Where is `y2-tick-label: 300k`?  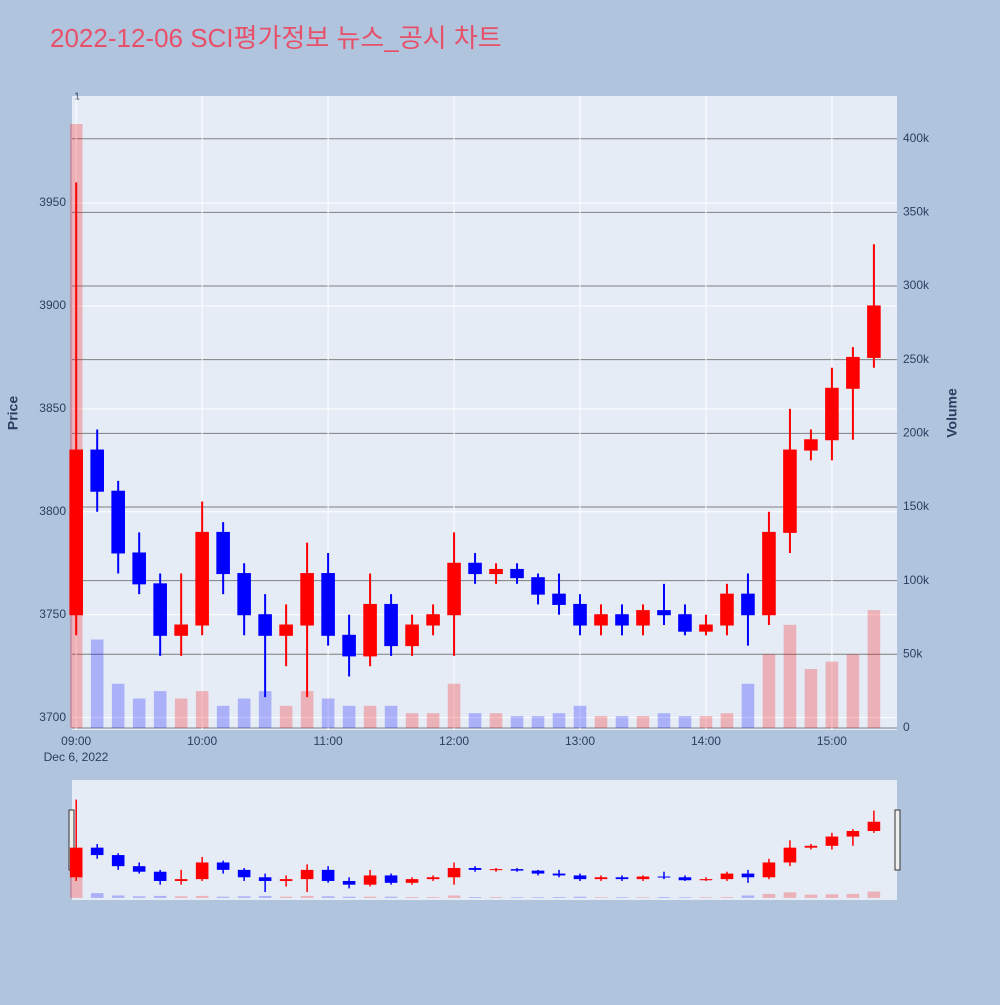
y2-tick-label: 300k is located at coordinates (916, 285).